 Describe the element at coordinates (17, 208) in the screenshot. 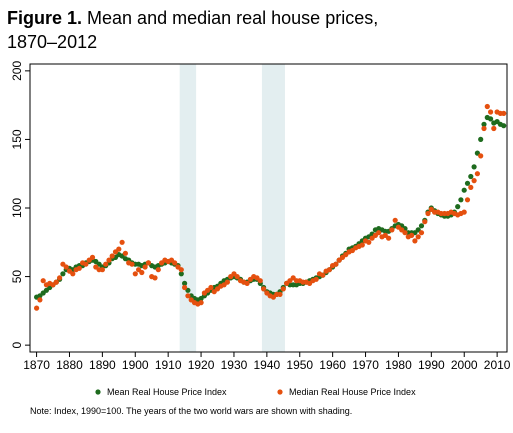

I see `y-tick-label: 100` at that location.